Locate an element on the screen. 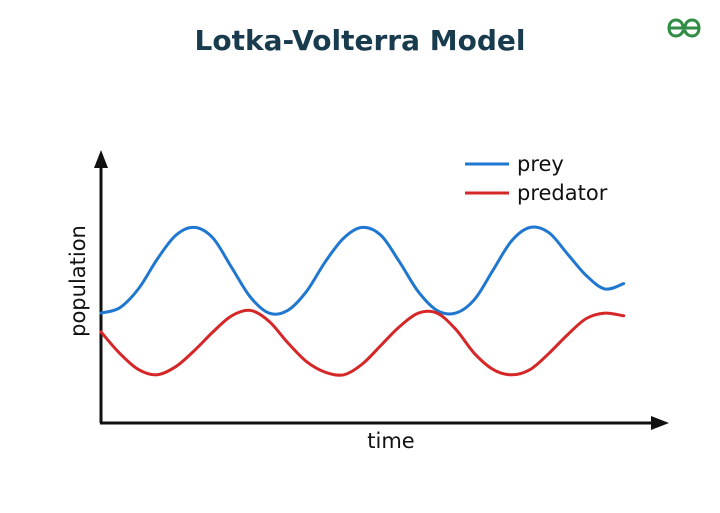 This screenshot has height=513, width=720. series-line-prey is located at coordinates (362, 270).